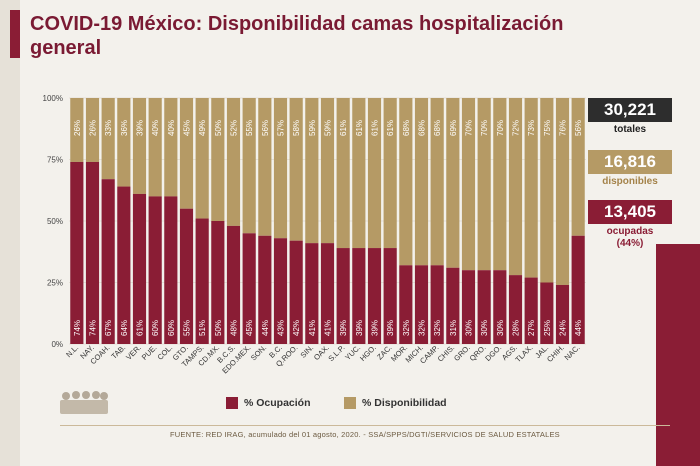  What do you see at coordinates (478, 353) in the screenshot?
I see `x-tick-label: QRO.` at bounding box center [478, 353].